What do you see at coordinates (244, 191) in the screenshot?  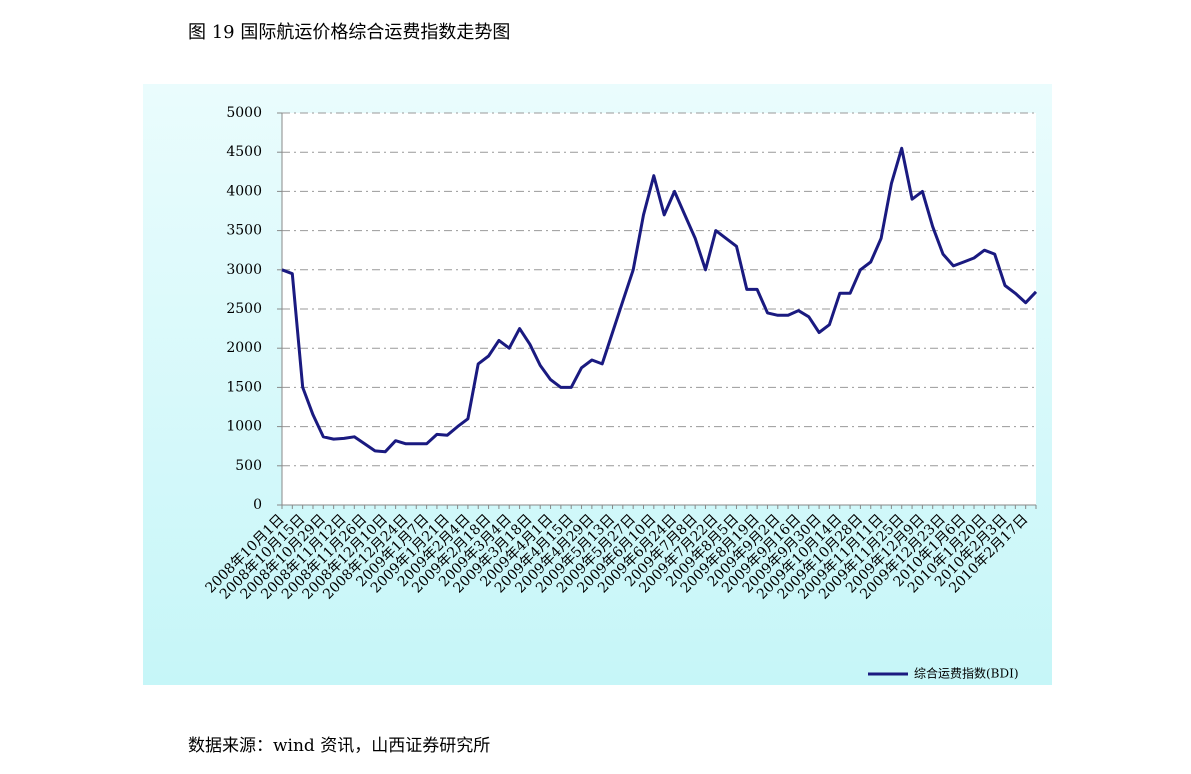 I see `y-tick-label: 4000` at bounding box center [244, 191].